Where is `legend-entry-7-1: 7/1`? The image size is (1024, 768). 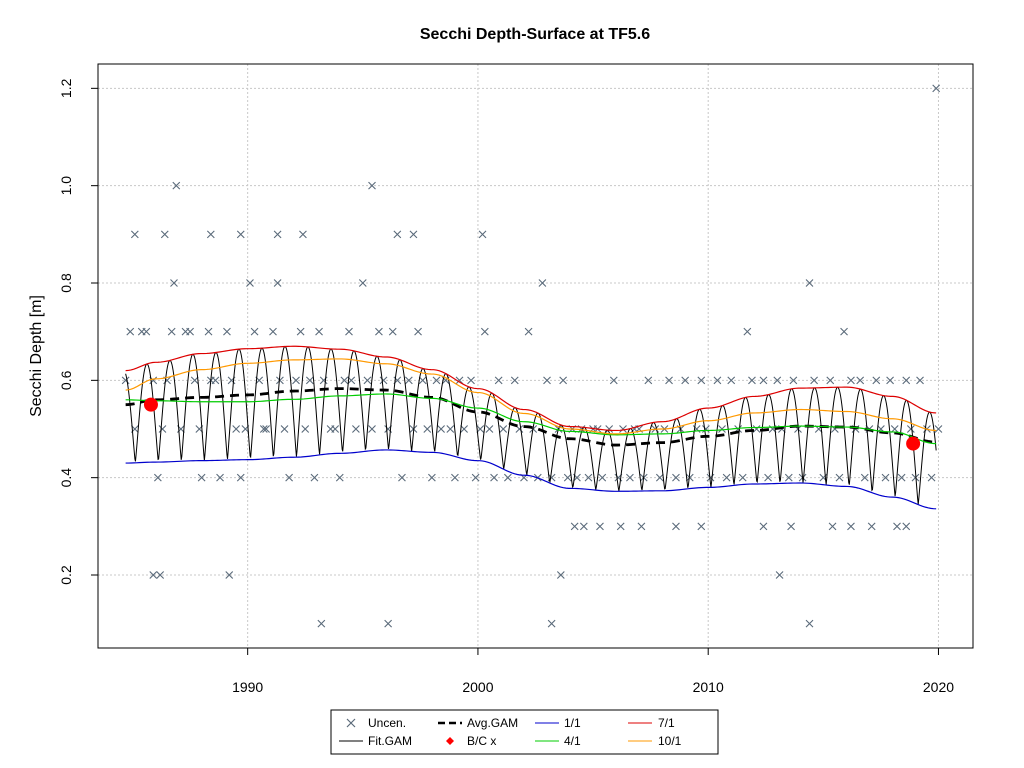
legend-entry-7-1: 7/1 is located at coordinates (651, 723).